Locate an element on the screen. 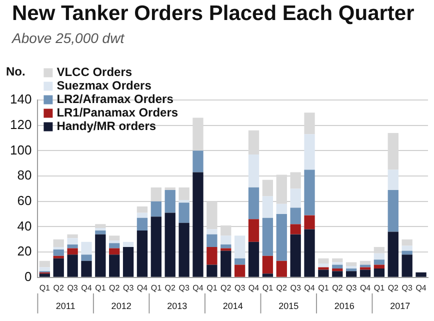  legend-label: LR1/Panamax Orders is located at coordinates (117, 113).